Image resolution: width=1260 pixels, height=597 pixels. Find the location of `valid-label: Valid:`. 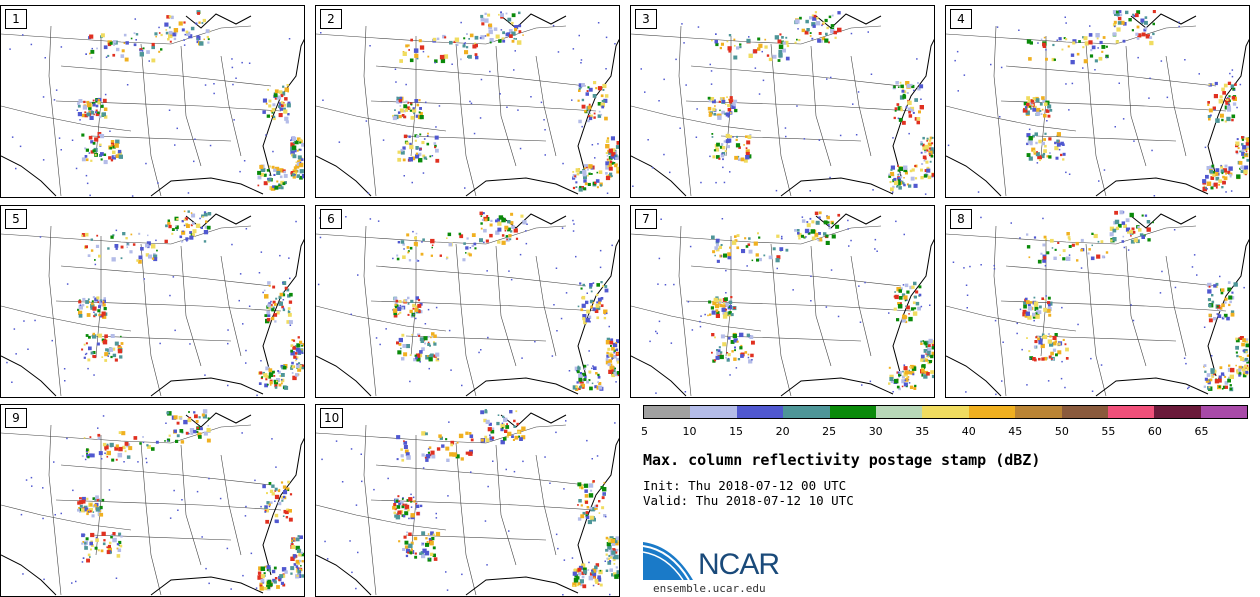

valid-label: Valid: is located at coordinates (666, 500).